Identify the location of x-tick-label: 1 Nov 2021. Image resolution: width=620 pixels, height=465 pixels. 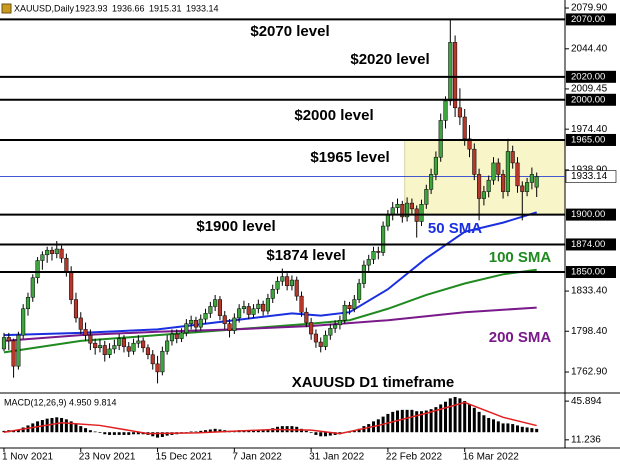
(28, 457).